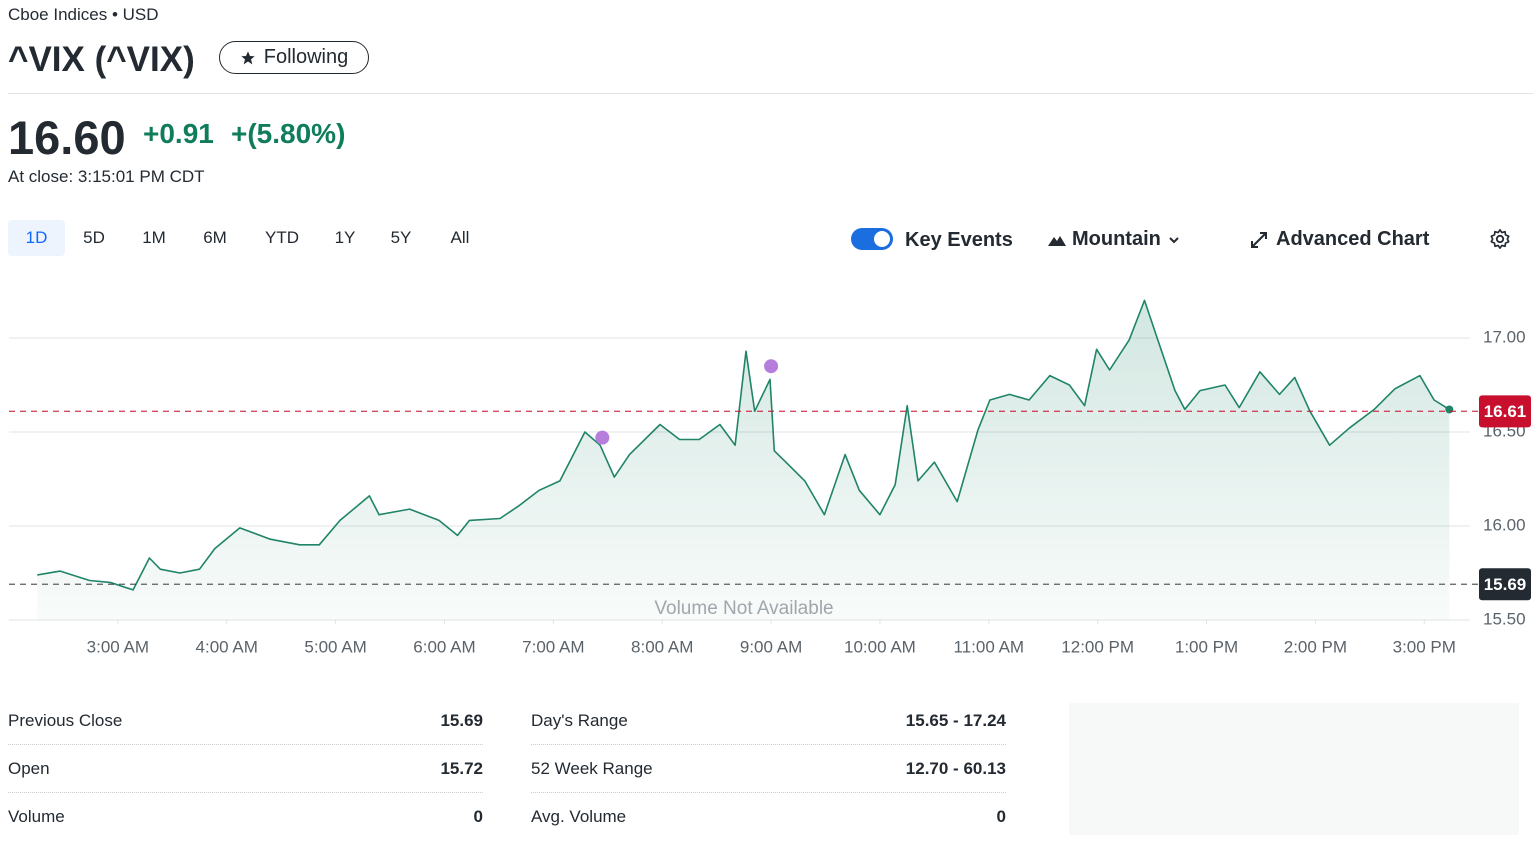 The image size is (1533, 841). Describe the element at coordinates (1449, 409) in the screenshot. I see `last-point` at that location.